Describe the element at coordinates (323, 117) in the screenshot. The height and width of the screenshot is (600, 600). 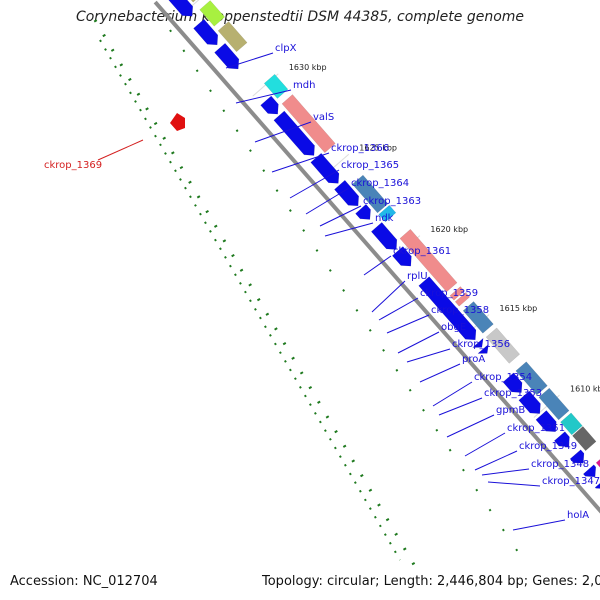
I see `gene-label: valS` at that location.